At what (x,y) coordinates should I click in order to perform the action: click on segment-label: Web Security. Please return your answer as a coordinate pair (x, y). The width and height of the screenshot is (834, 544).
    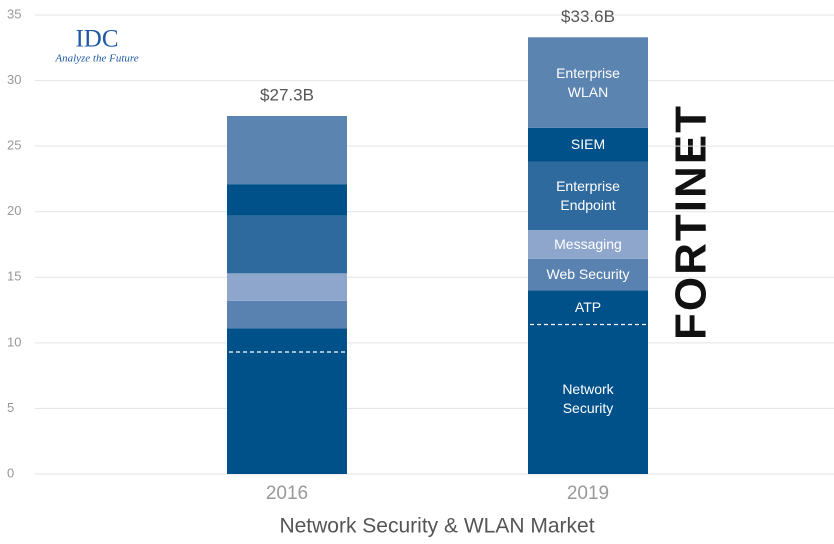
    Looking at the image, I should click on (588, 274).